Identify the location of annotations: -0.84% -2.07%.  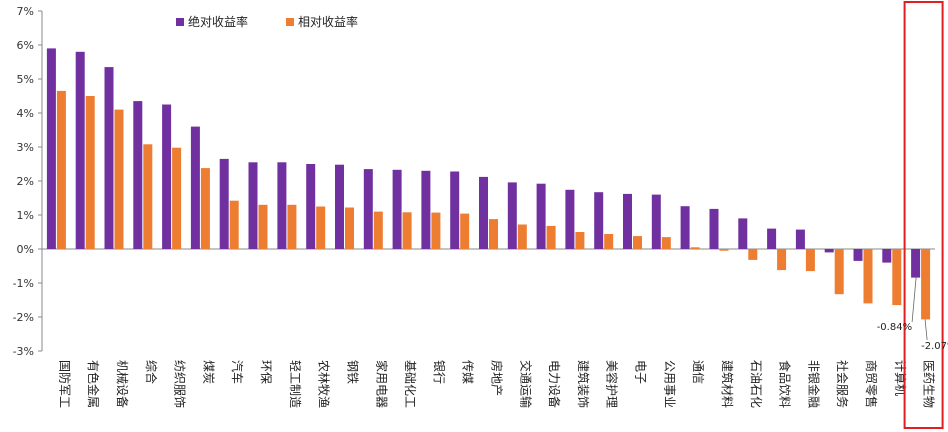
(912, 215).